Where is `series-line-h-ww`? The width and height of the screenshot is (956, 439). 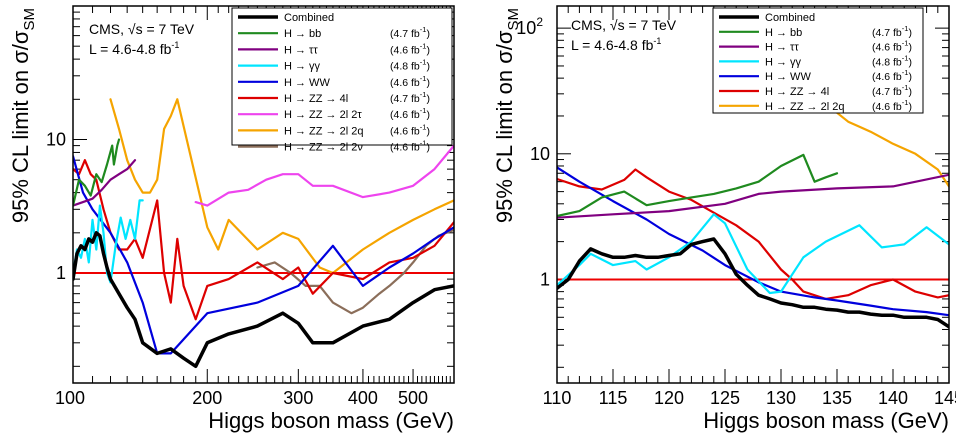 series-line-h-ww is located at coordinates (753, 241).